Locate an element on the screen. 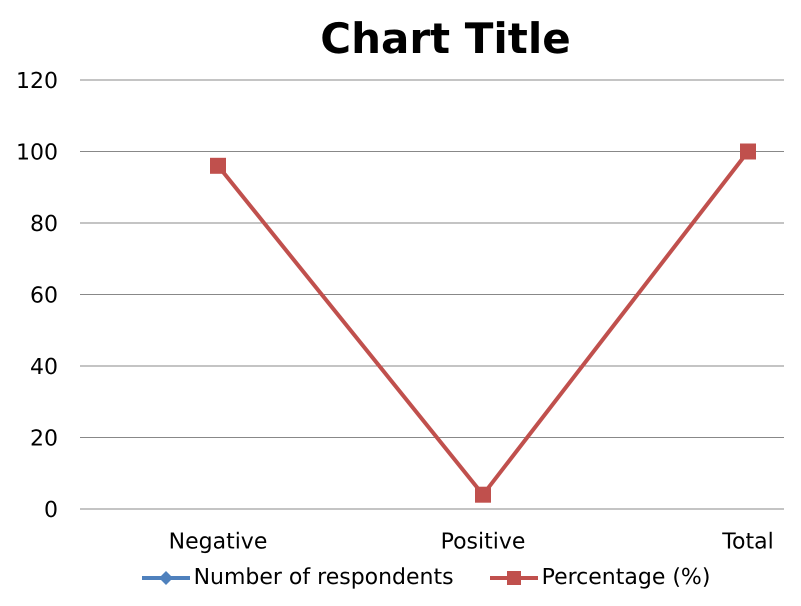 The height and width of the screenshot is (606, 801). chart-title: Chart Title is located at coordinates (445, 39).